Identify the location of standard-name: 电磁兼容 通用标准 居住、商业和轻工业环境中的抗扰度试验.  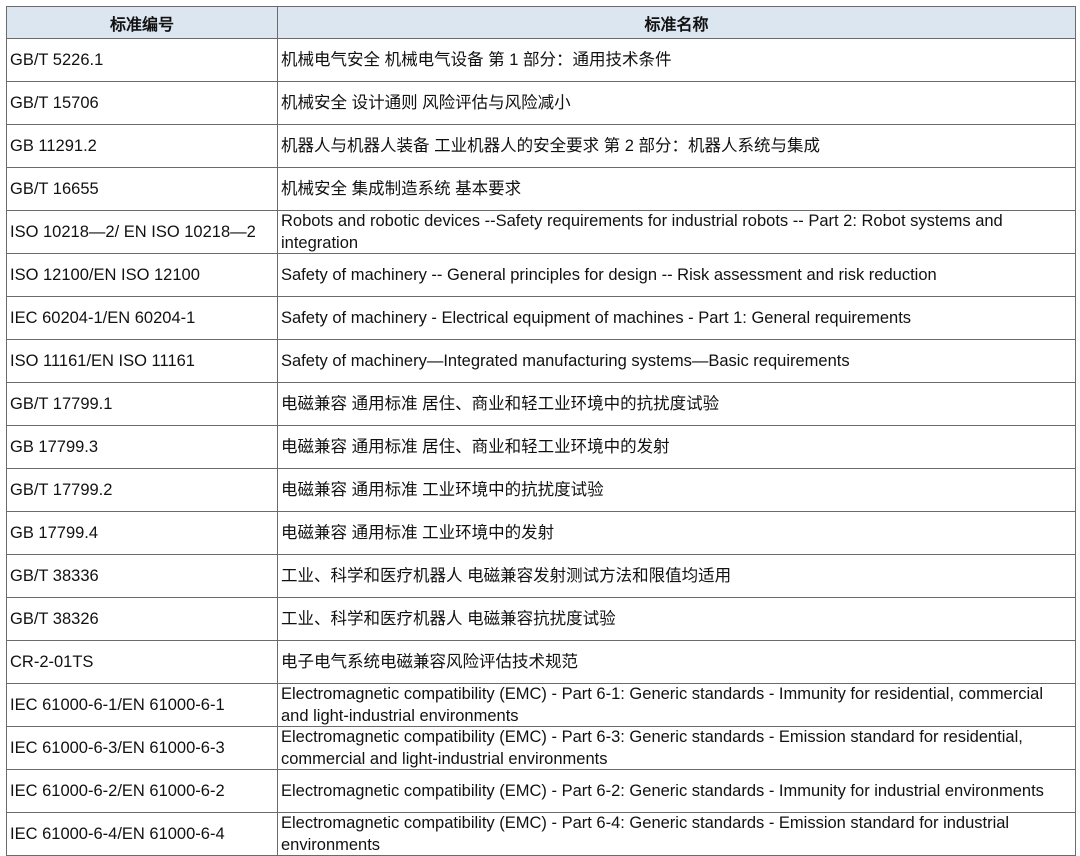
(500, 404).